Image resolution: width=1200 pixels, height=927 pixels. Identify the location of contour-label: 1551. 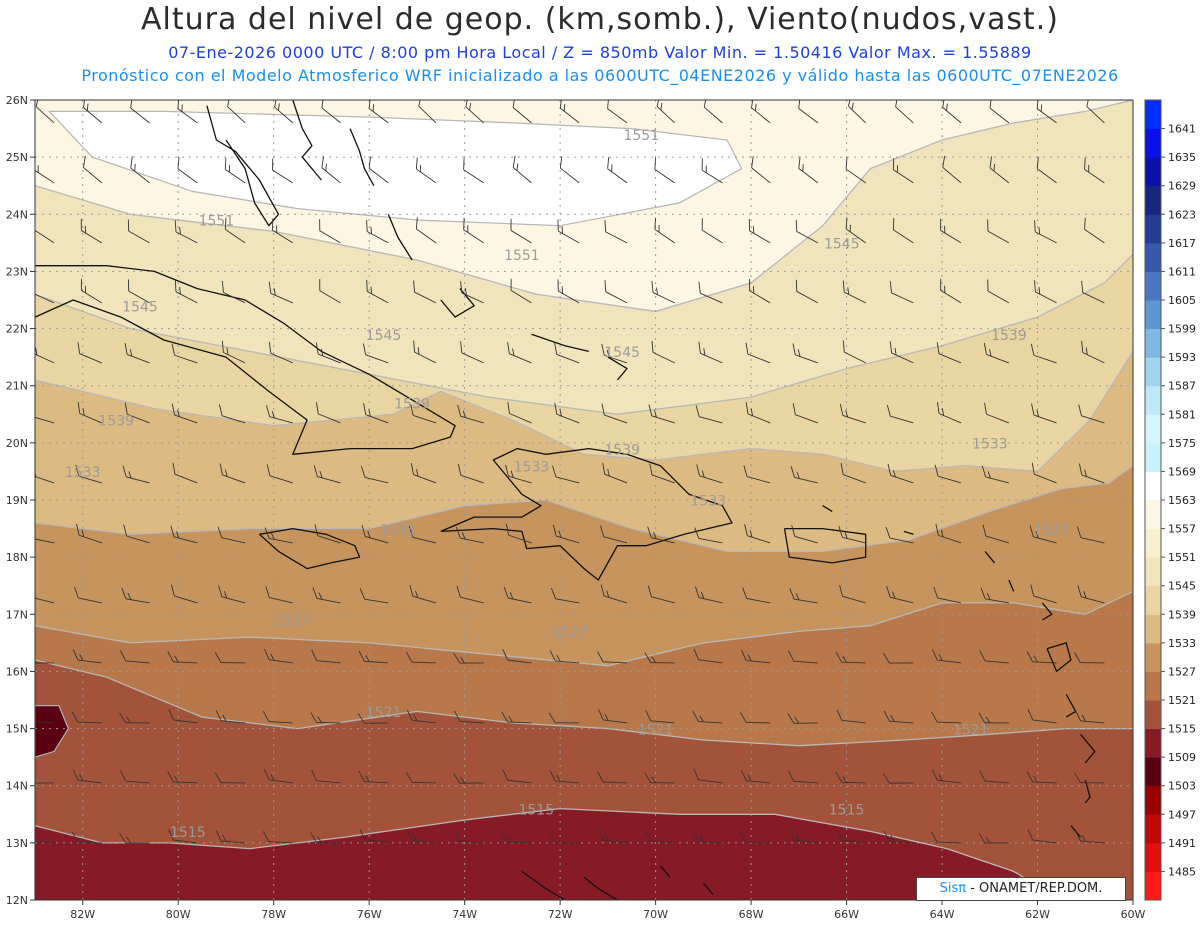
(522, 256).